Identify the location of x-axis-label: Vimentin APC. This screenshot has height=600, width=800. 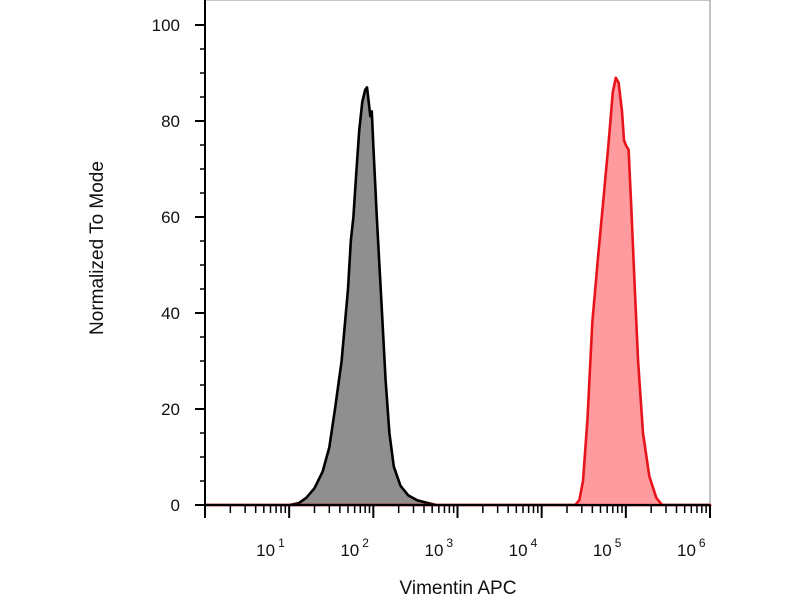
(458, 588).